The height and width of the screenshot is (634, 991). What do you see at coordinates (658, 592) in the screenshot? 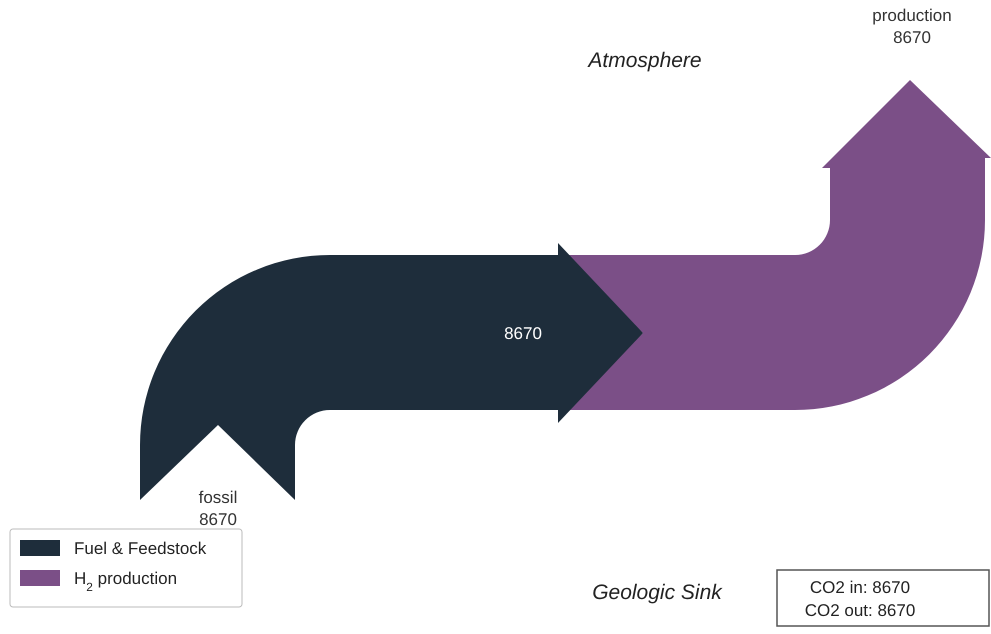
I see `text: Geologic Sink` at bounding box center [658, 592].